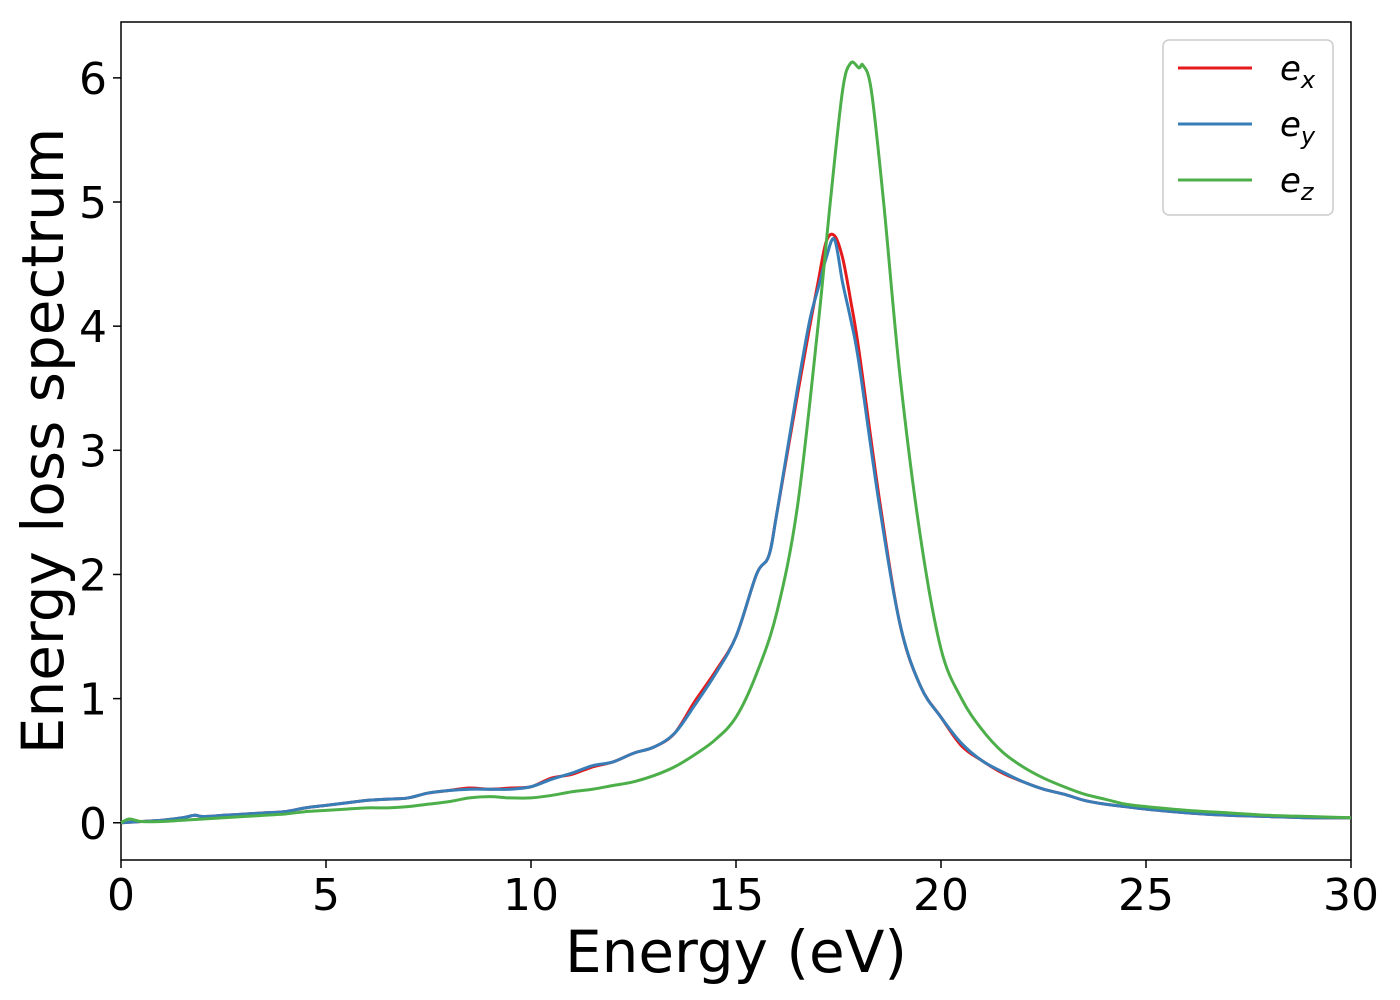 Image resolution: width=1400 pixels, height=1000 pixels. Describe the element at coordinates (736, 952) in the screenshot. I see `x-axis-title: Energy (eV)` at that location.